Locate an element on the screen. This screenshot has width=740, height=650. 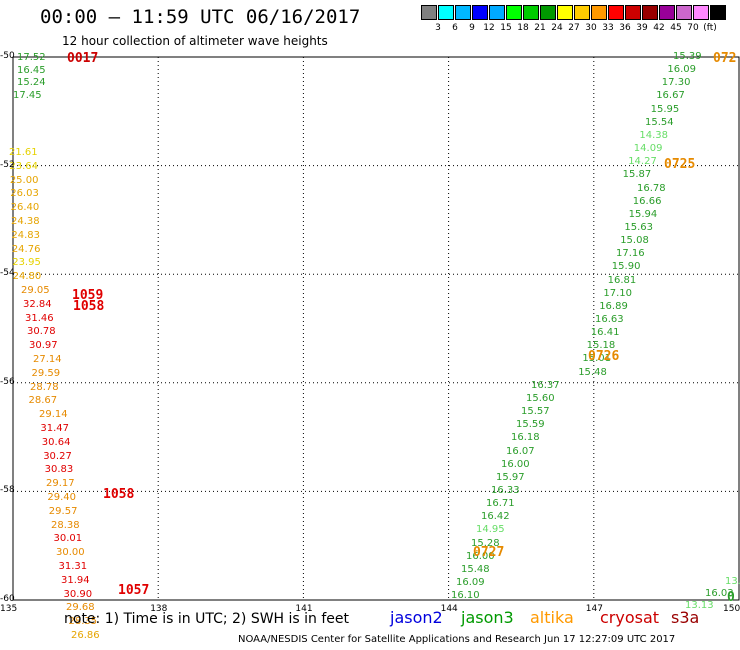
satellite-name: altika is located at coordinates (552, 617).